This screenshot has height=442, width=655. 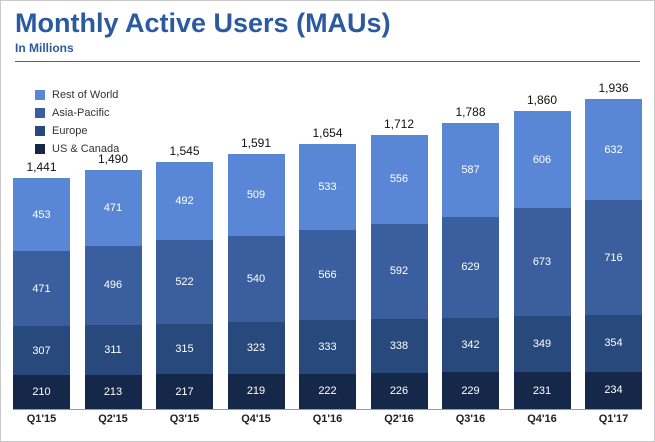 I want to click on bar-column: 1,860 606 673 349 231, so click(x=542, y=237).